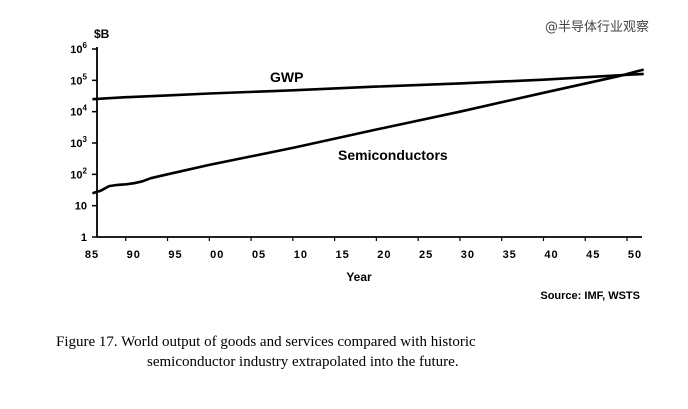 This screenshot has height=409, width=688. Describe the element at coordinates (134, 255) in the screenshot. I see `x-tick-label-1: 90` at that location.